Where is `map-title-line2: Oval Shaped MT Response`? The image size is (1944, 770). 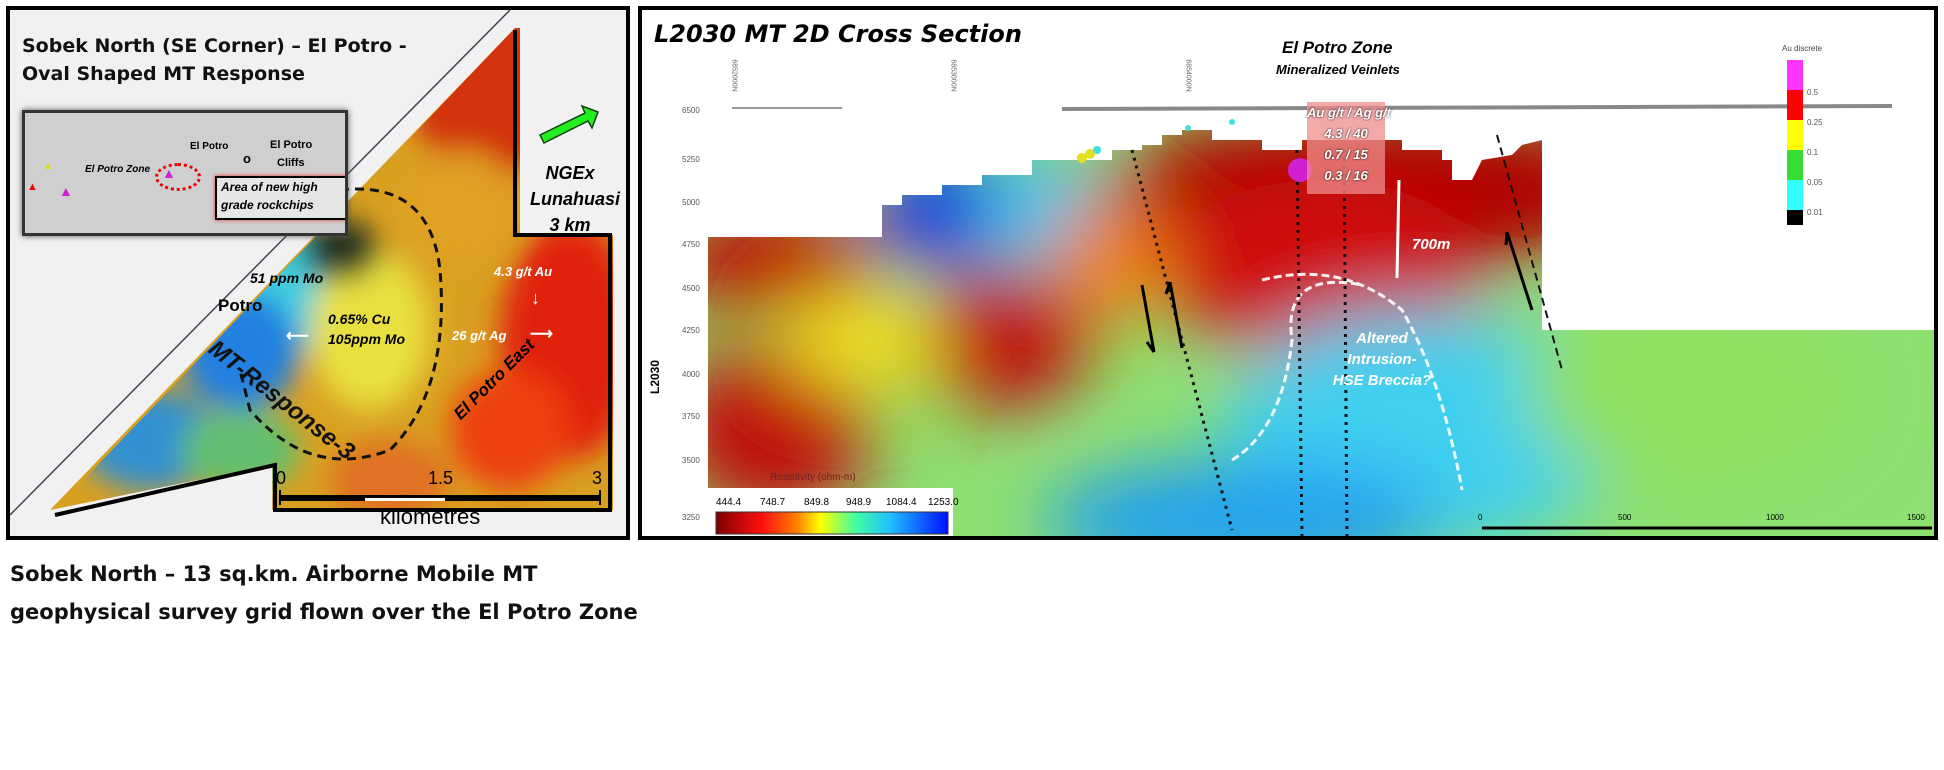
map-title-line2: Oval Shaped MT Response is located at coordinates (163, 74).